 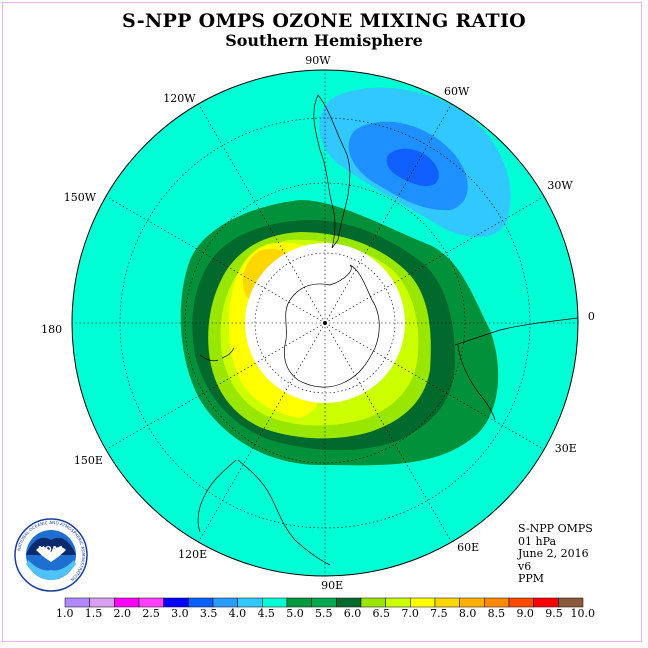 What do you see at coordinates (122, 613) in the screenshot?
I see `colorbar-tick-label: 2.0` at bounding box center [122, 613].